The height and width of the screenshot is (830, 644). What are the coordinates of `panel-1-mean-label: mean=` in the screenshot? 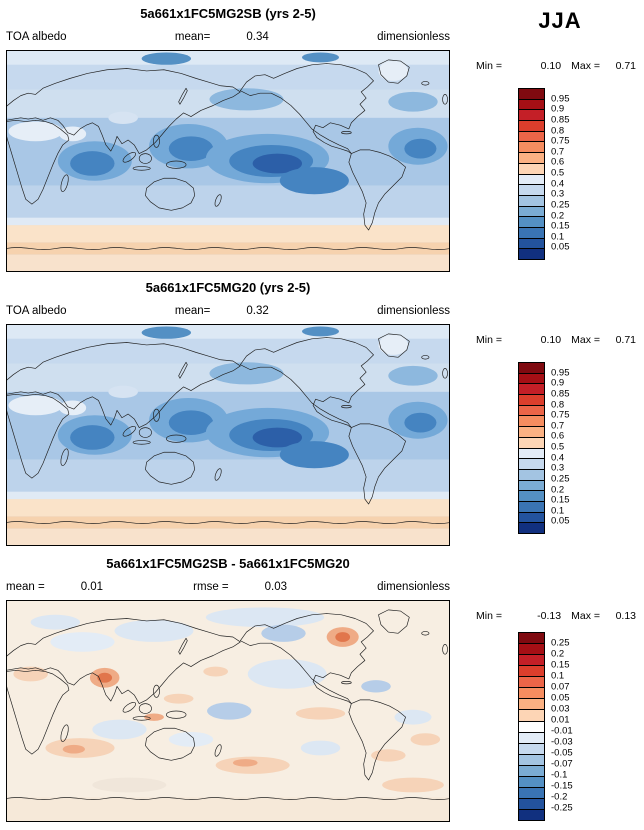 It's located at (192, 37).